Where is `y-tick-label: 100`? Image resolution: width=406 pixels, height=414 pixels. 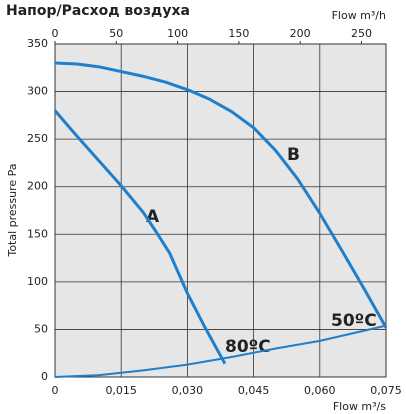
y-tick-label: 100 is located at coordinates (37, 281).